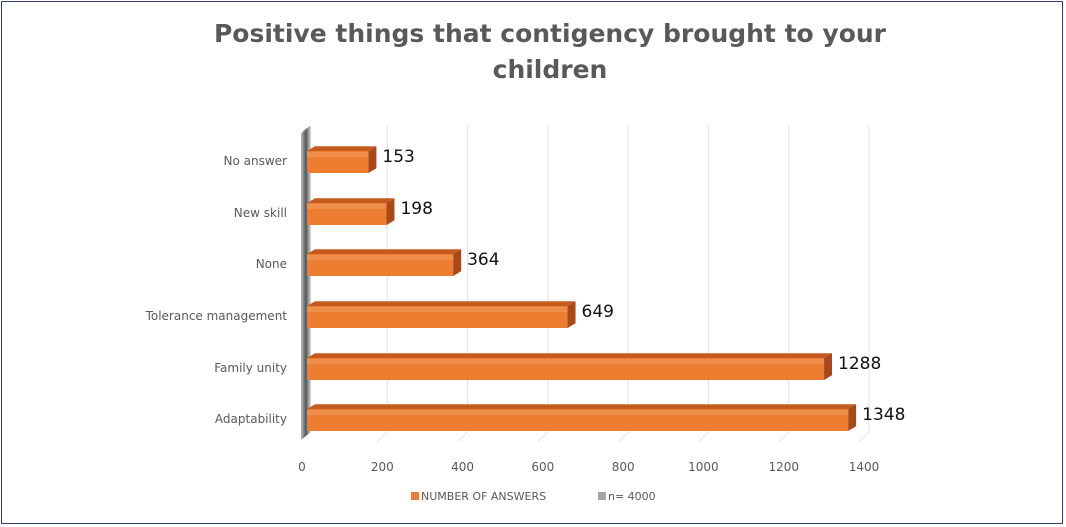  What do you see at coordinates (382, 467) in the screenshot?
I see `x-tick-label: 200` at bounding box center [382, 467].